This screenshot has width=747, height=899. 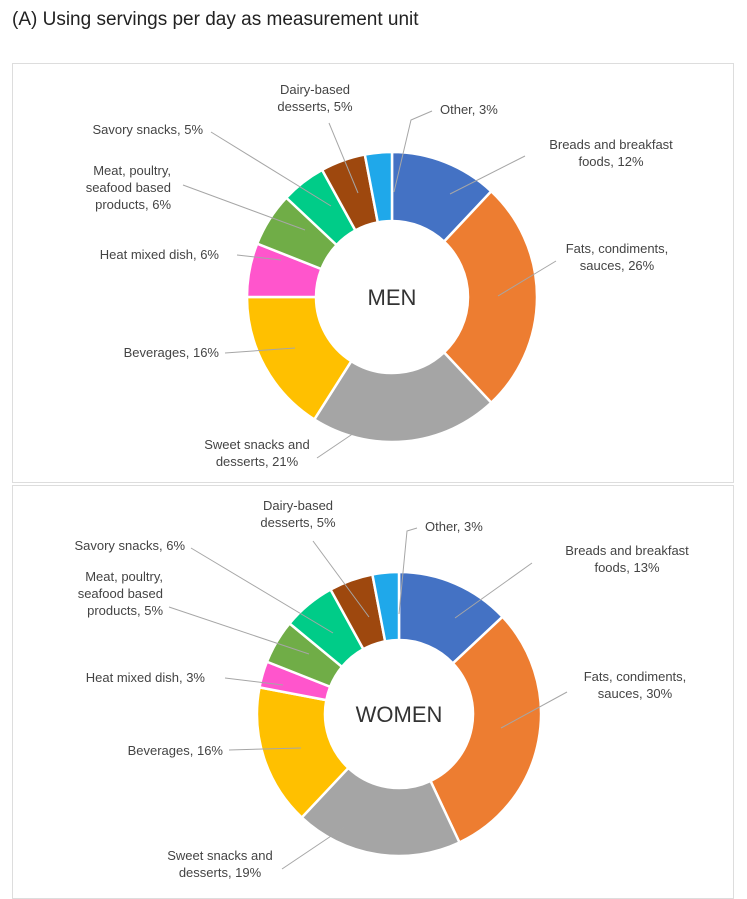 I want to click on men-slices, so click(x=392, y=297).